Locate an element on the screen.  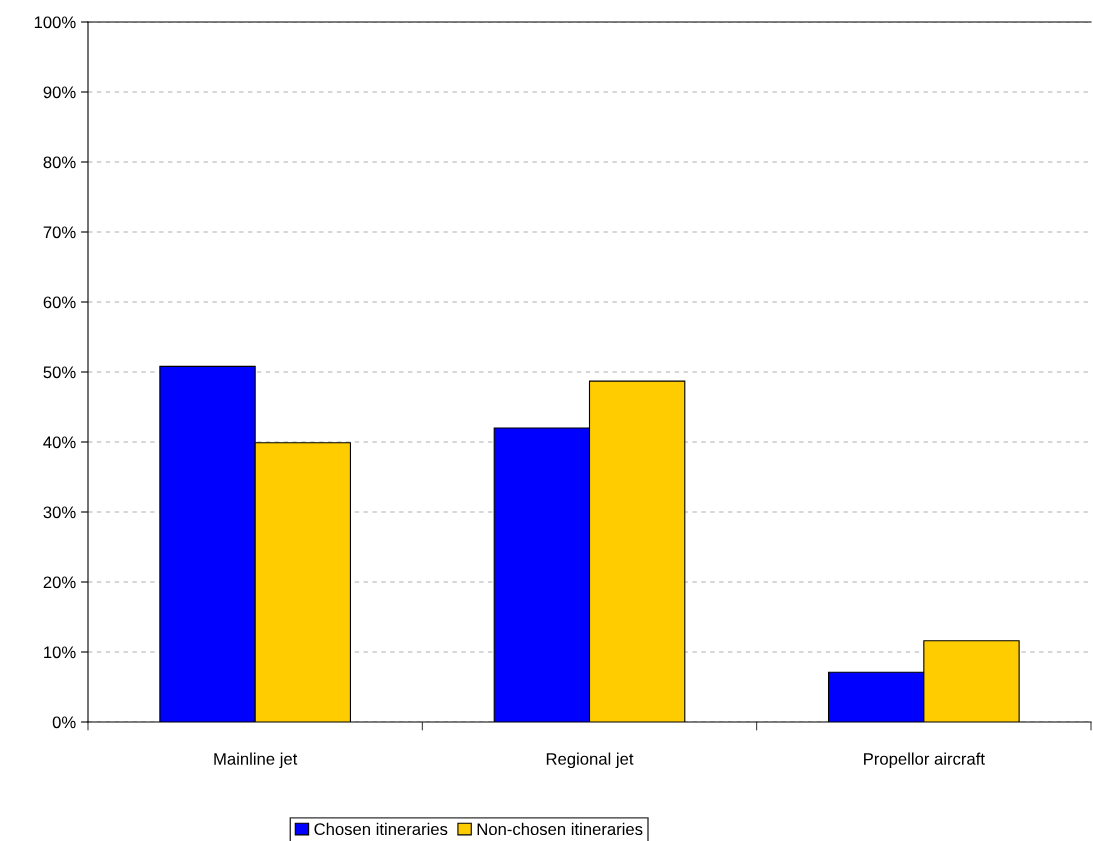
x-tick-label: Mainline jet is located at coordinates (256, 760).